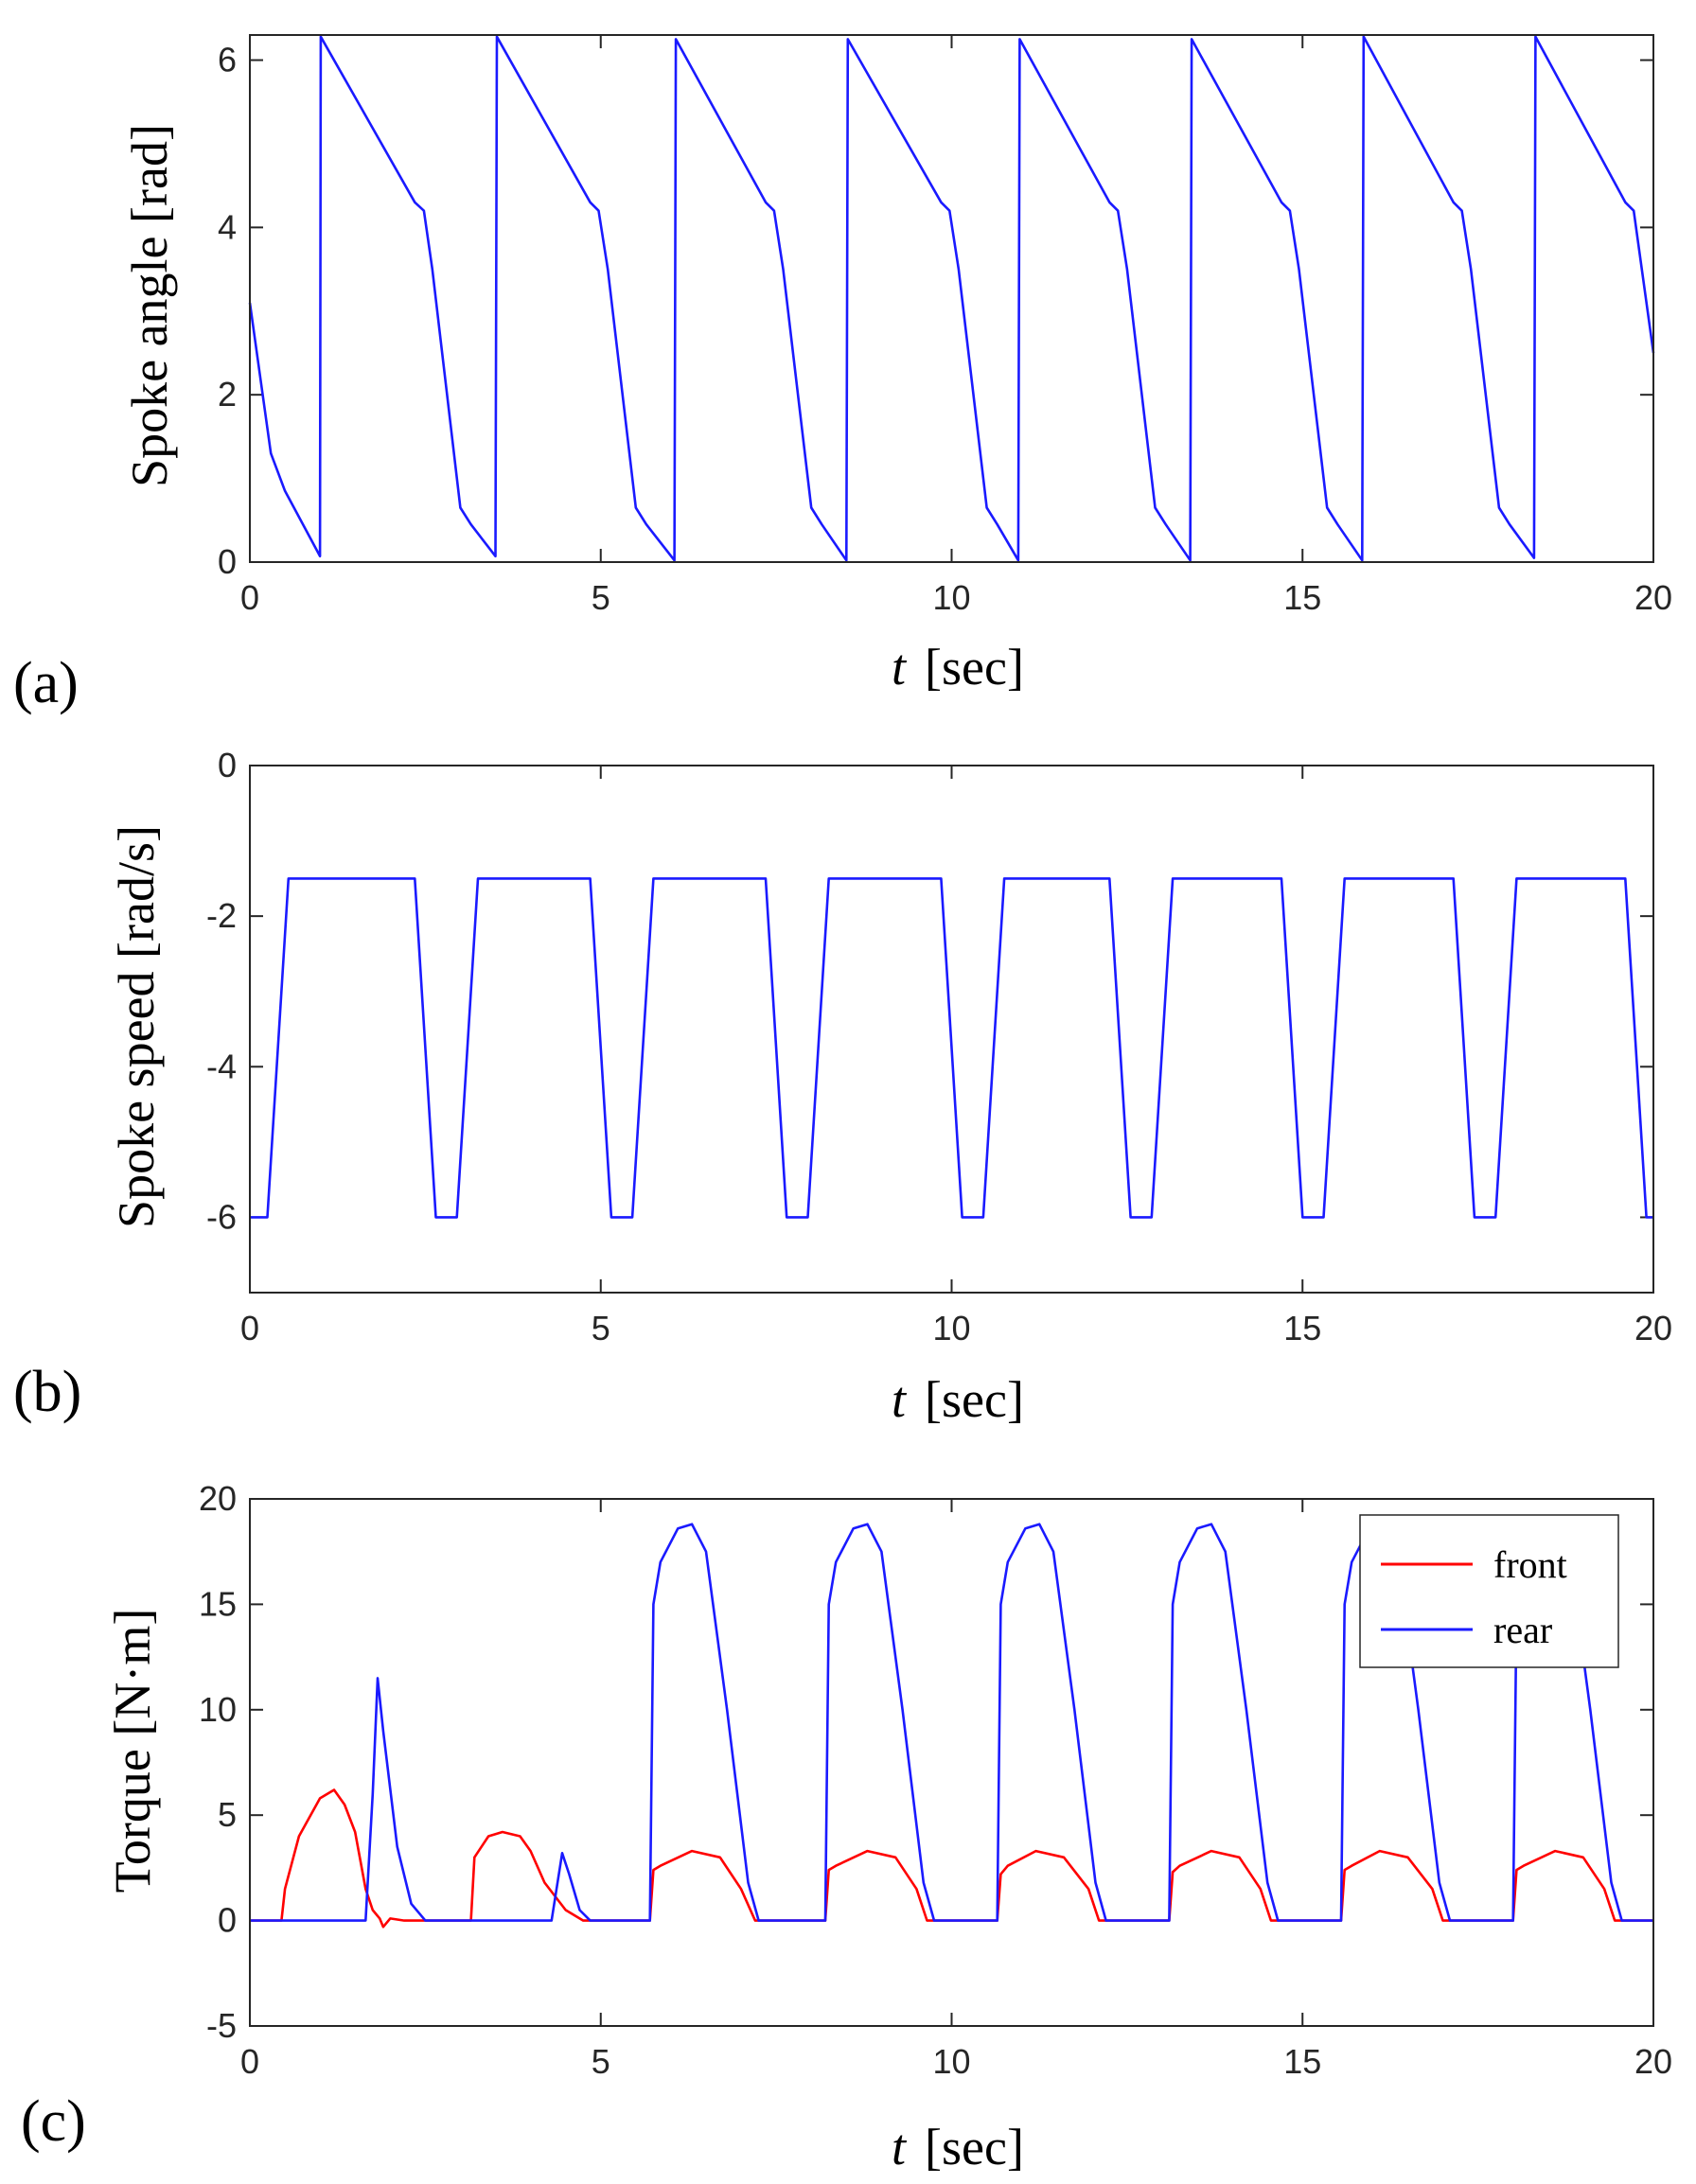 The image size is (1696, 2184). What do you see at coordinates (227, 1815) in the screenshot?
I see `y-tick-label: 5` at bounding box center [227, 1815].